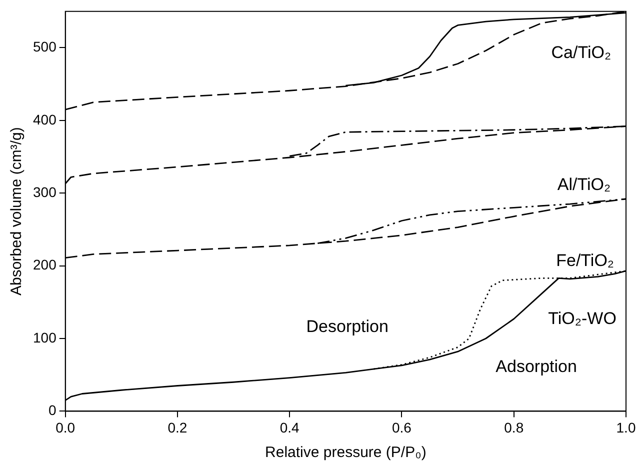 The width and height of the screenshot is (640, 470). I want to click on x-tick-label: 0.2, so click(178, 427).